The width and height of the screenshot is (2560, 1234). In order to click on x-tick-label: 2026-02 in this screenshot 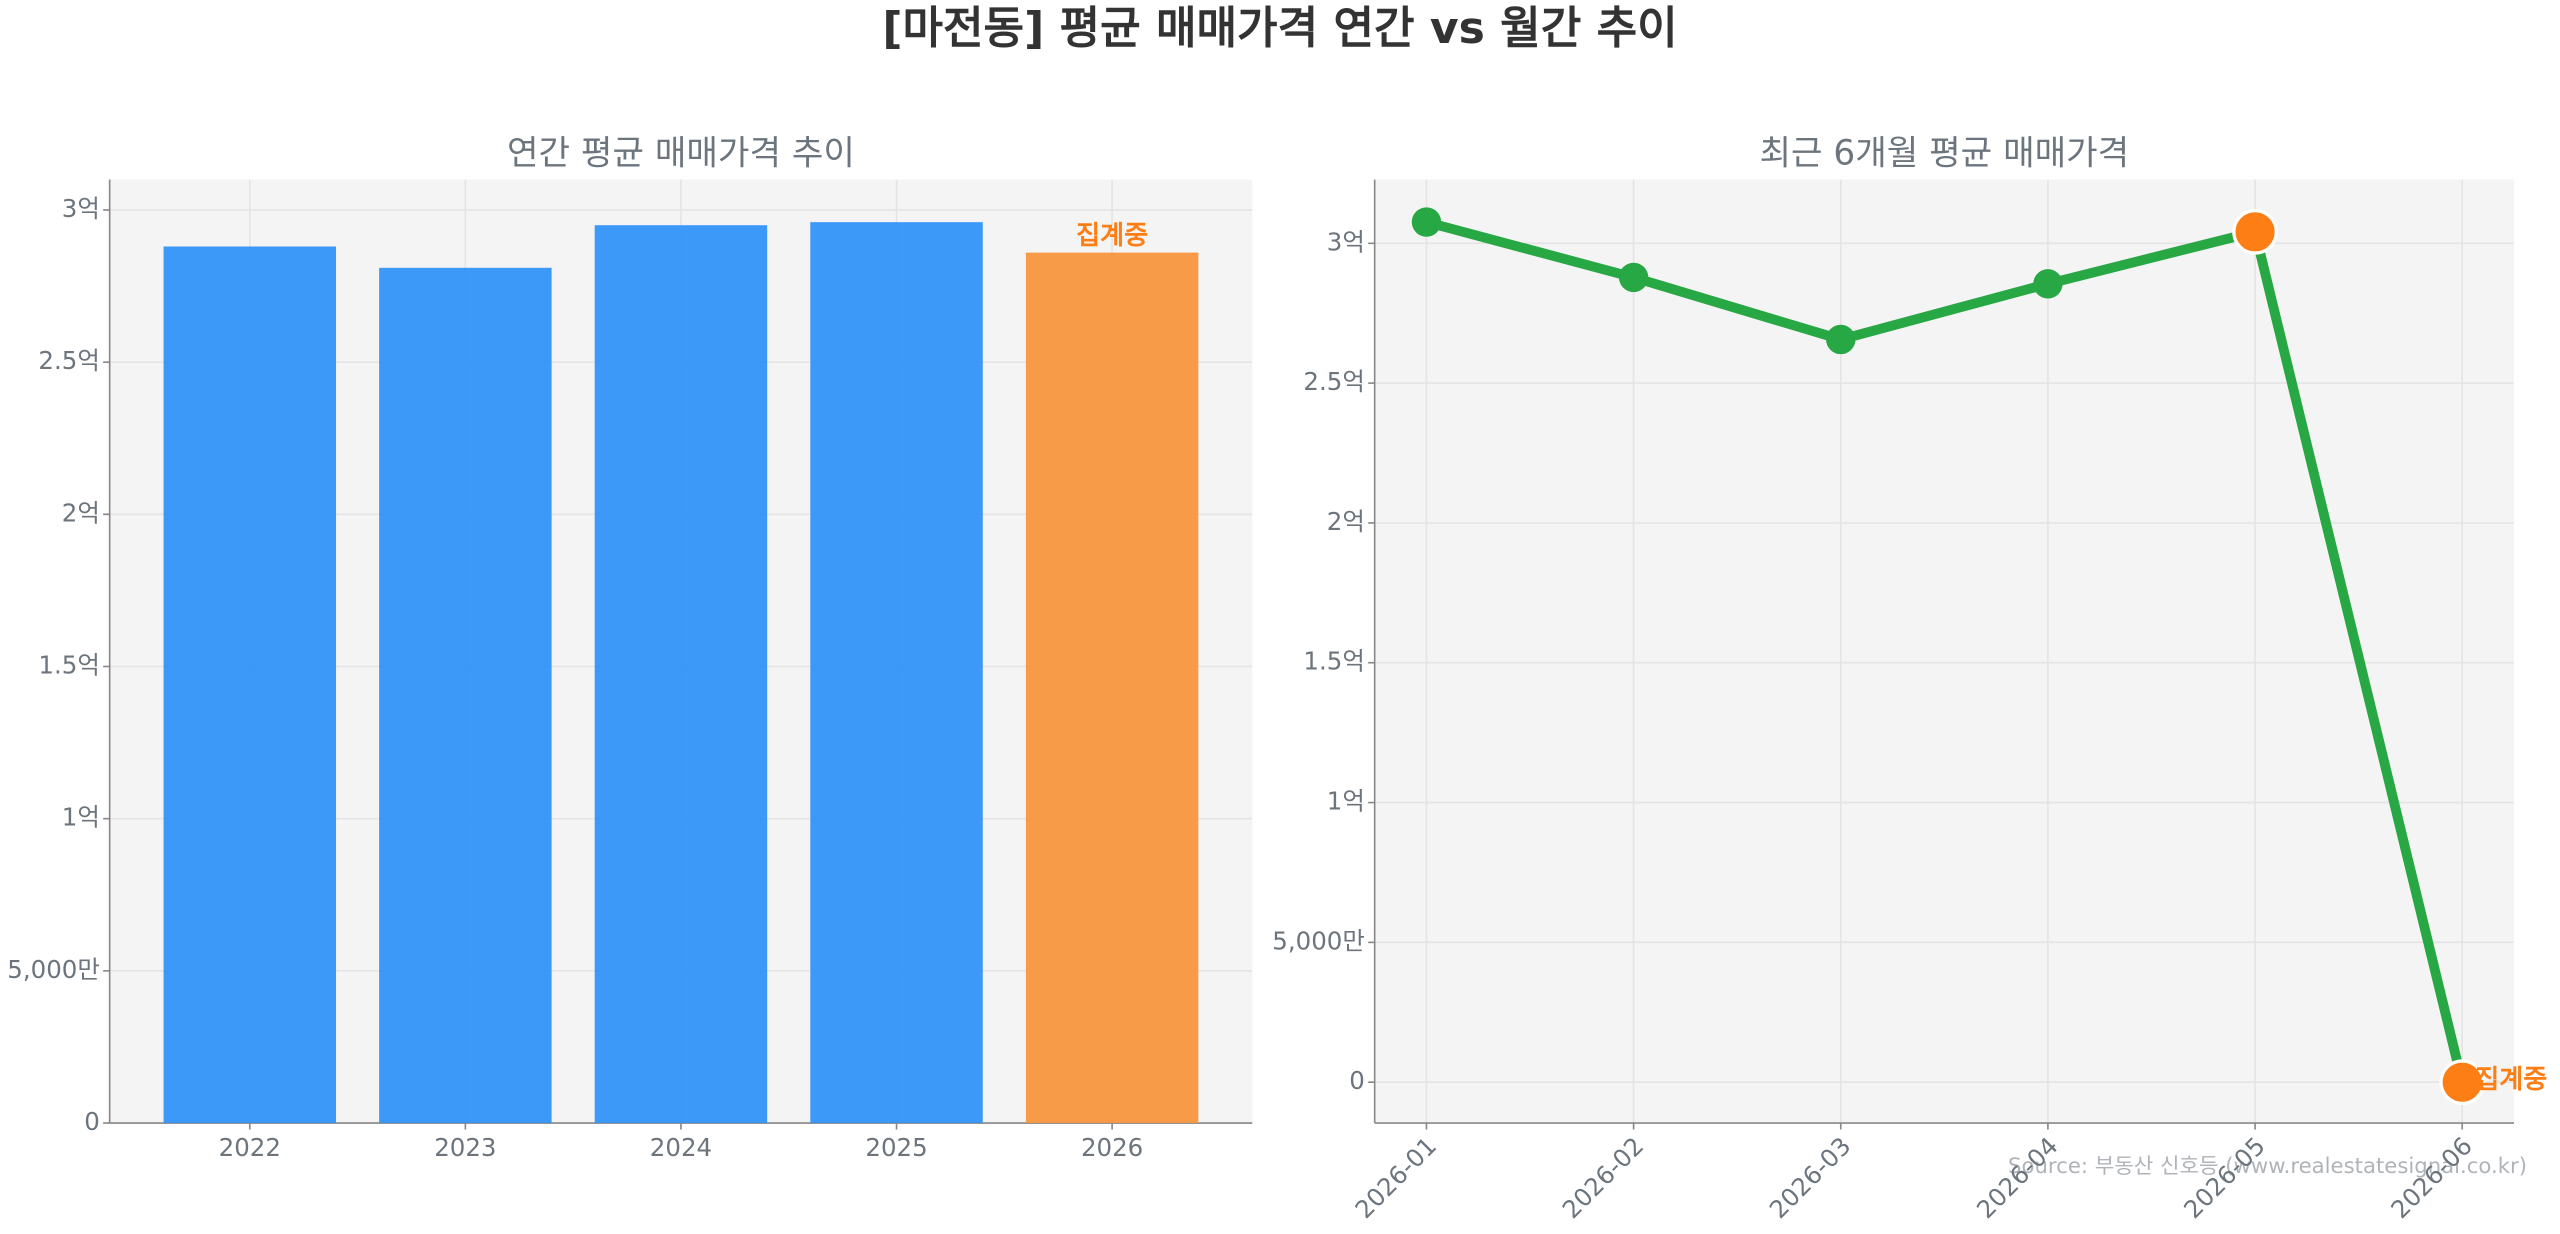, I will do `click(1603, 1177)`.